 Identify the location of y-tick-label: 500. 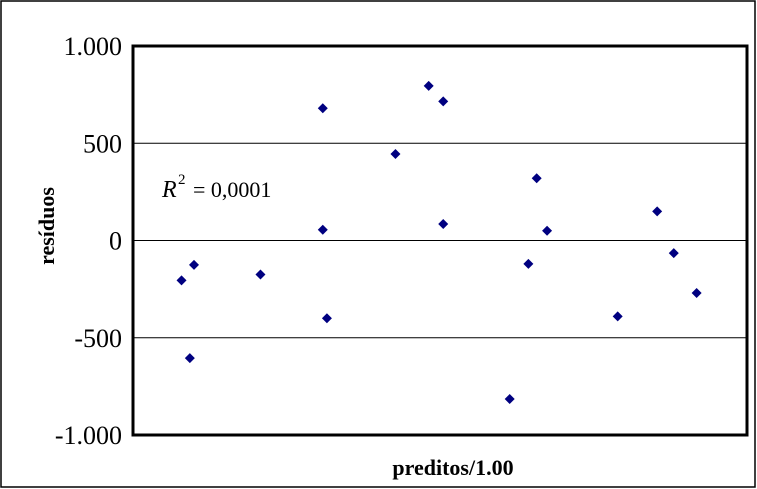
(102, 143).